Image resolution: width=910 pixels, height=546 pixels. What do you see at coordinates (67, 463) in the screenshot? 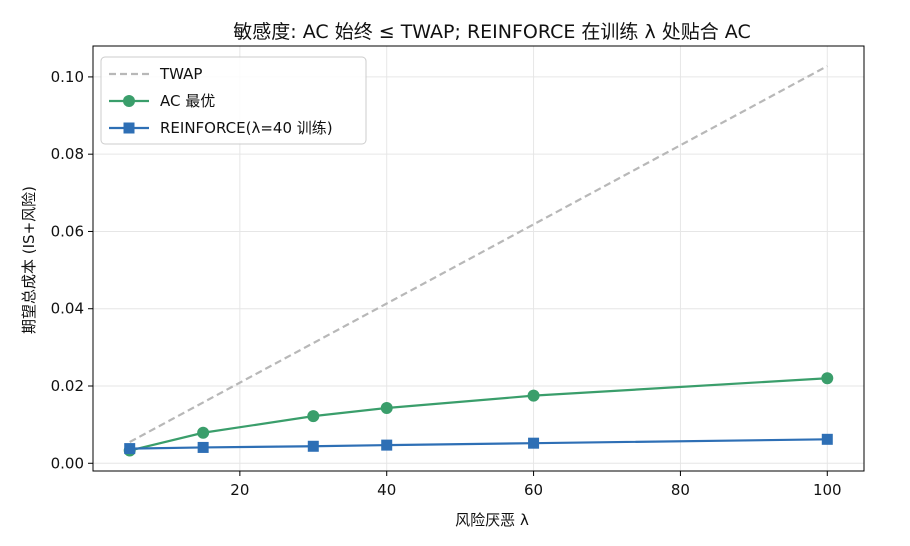
I see `y-tick-label: 0.00` at bounding box center [67, 463].